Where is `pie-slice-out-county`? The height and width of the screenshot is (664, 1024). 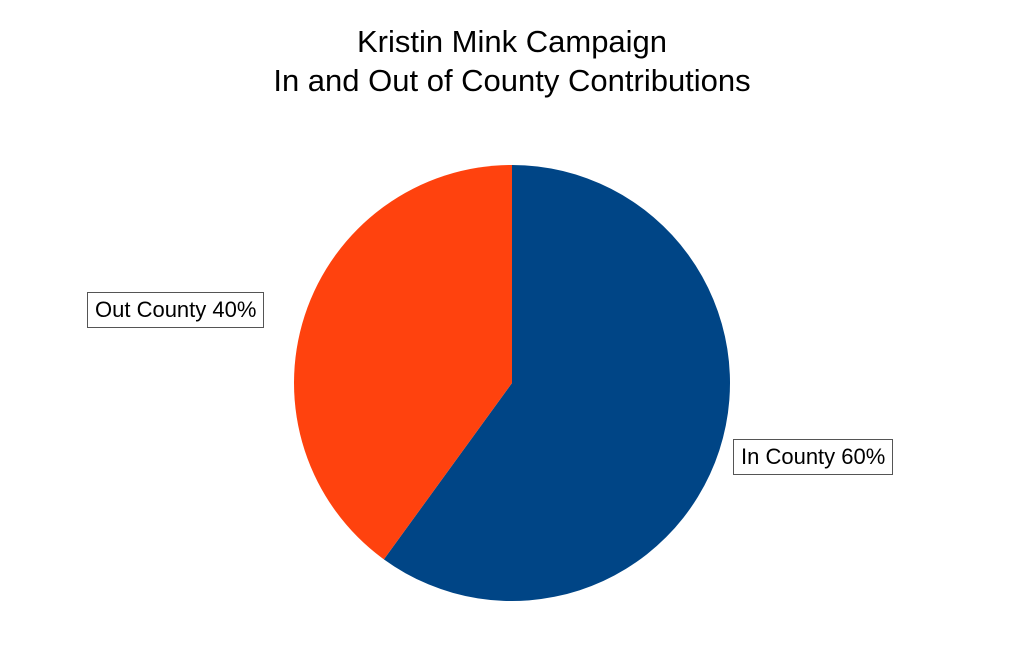 pie-slice-out-county is located at coordinates (403, 362).